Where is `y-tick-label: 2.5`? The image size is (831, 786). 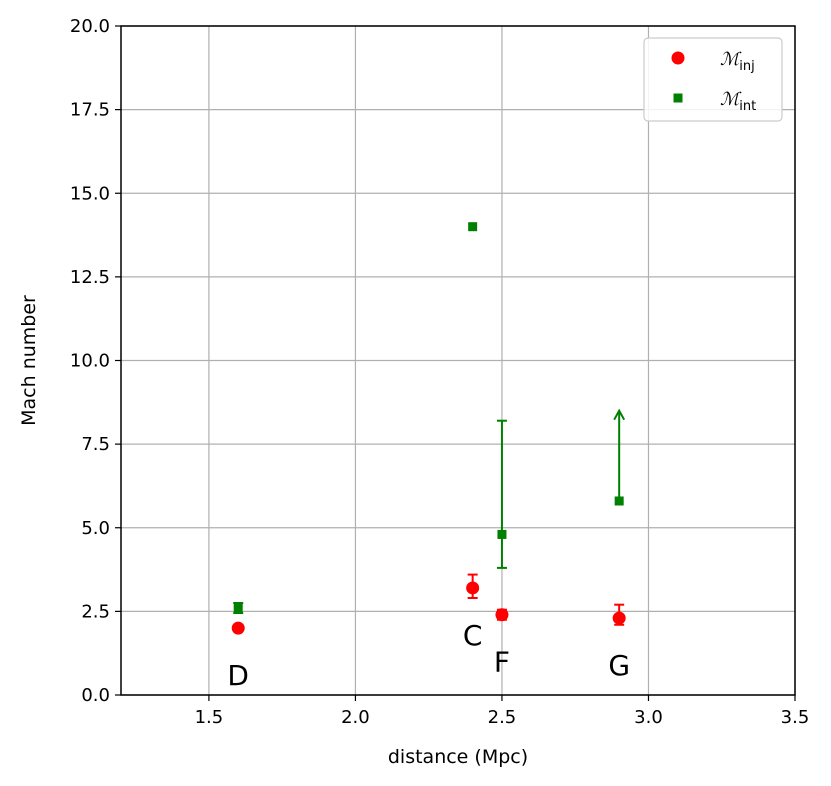
y-tick-label: 2.5 is located at coordinates (95, 611).